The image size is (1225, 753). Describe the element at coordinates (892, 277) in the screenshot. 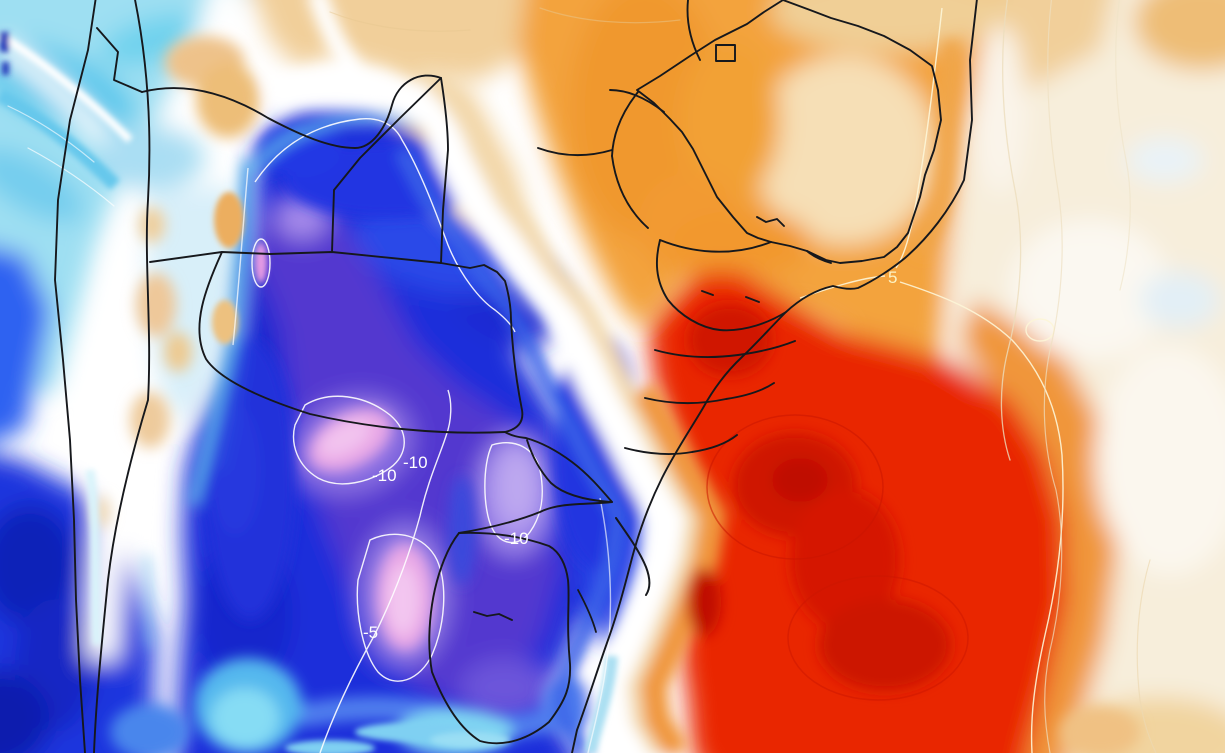

I see `svg-text: 5` at that location.